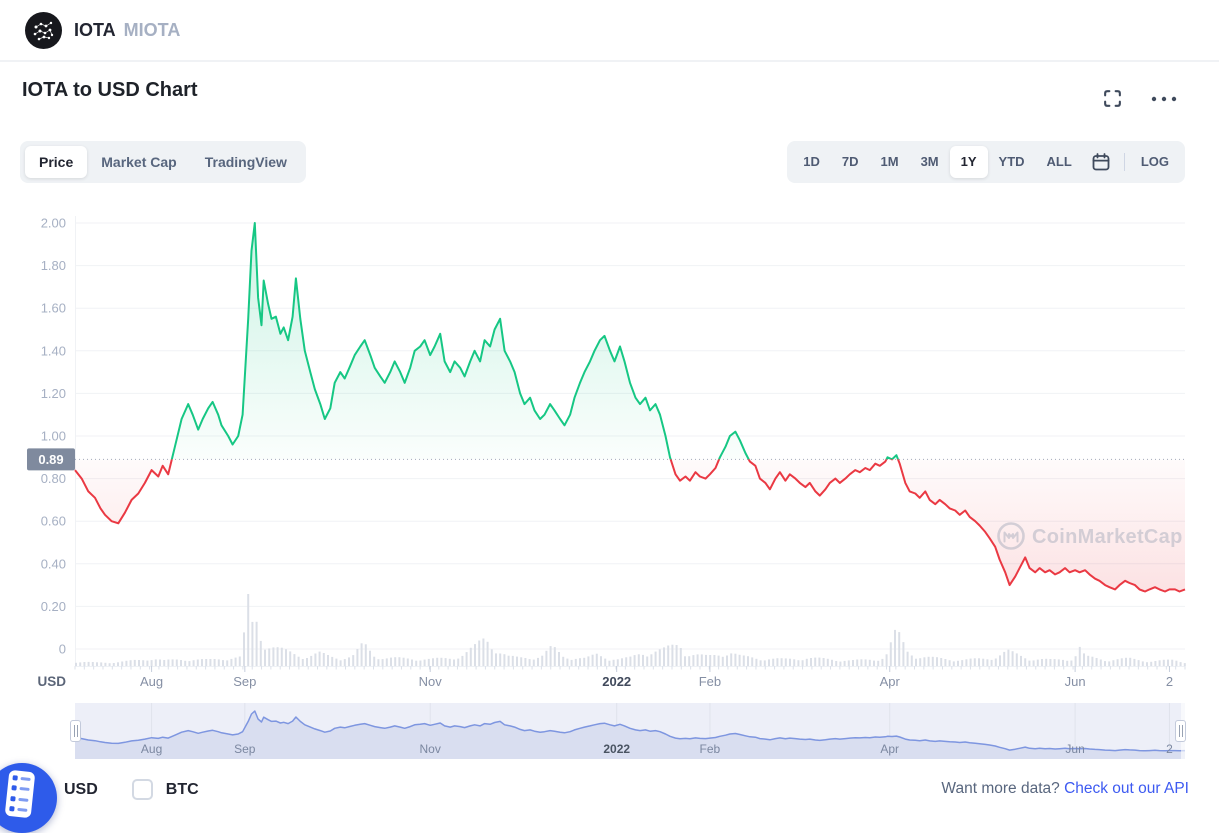 This screenshot has width=1219, height=833. What do you see at coordinates (53, 350) in the screenshot?
I see `svg-text: 1.40` at bounding box center [53, 350].